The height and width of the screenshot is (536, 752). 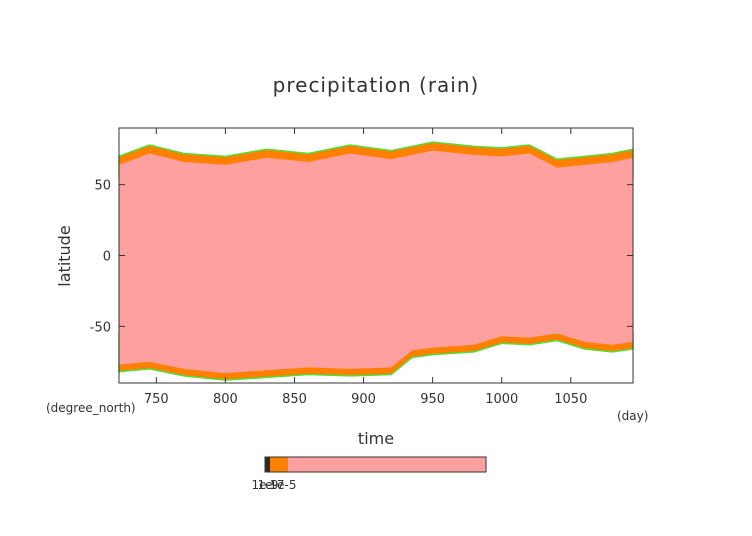 What do you see at coordinates (387, 464) in the screenshot?
I see `colorbar-high-segment` at bounding box center [387, 464].